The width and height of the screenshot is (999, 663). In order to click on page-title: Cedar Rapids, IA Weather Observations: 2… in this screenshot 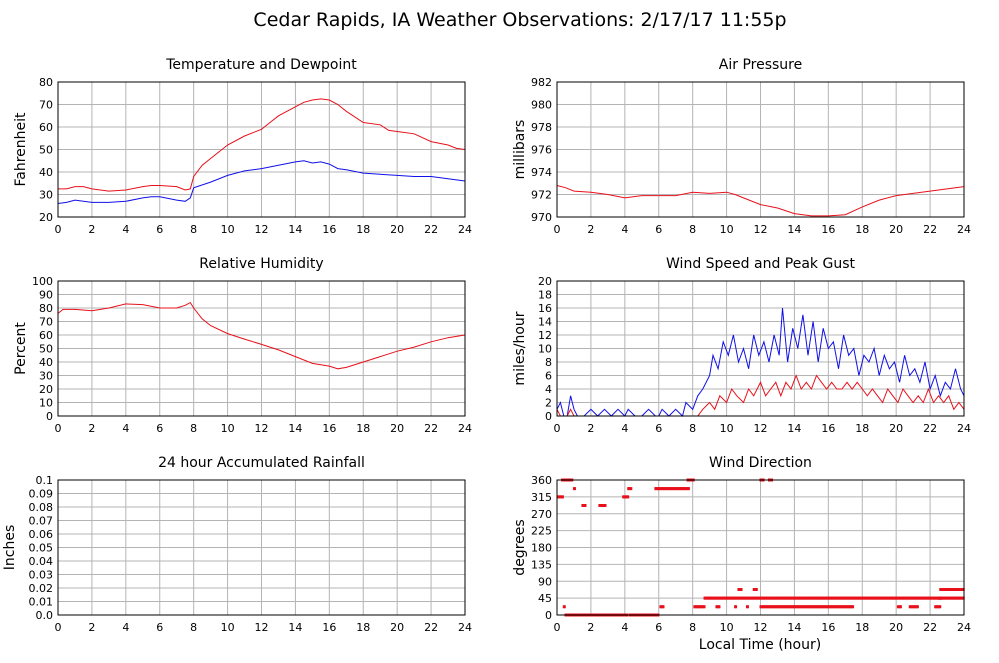, I will do `click(519, 20)`.